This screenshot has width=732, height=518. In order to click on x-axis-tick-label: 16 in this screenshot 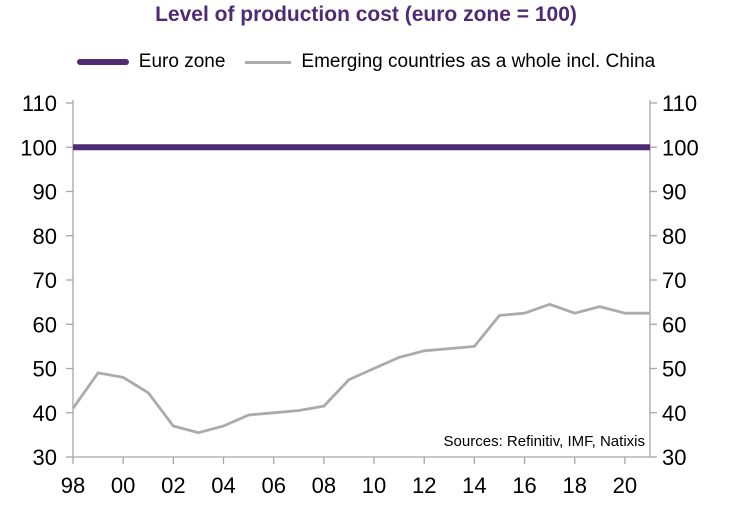, I will do `click(524, 485)`.